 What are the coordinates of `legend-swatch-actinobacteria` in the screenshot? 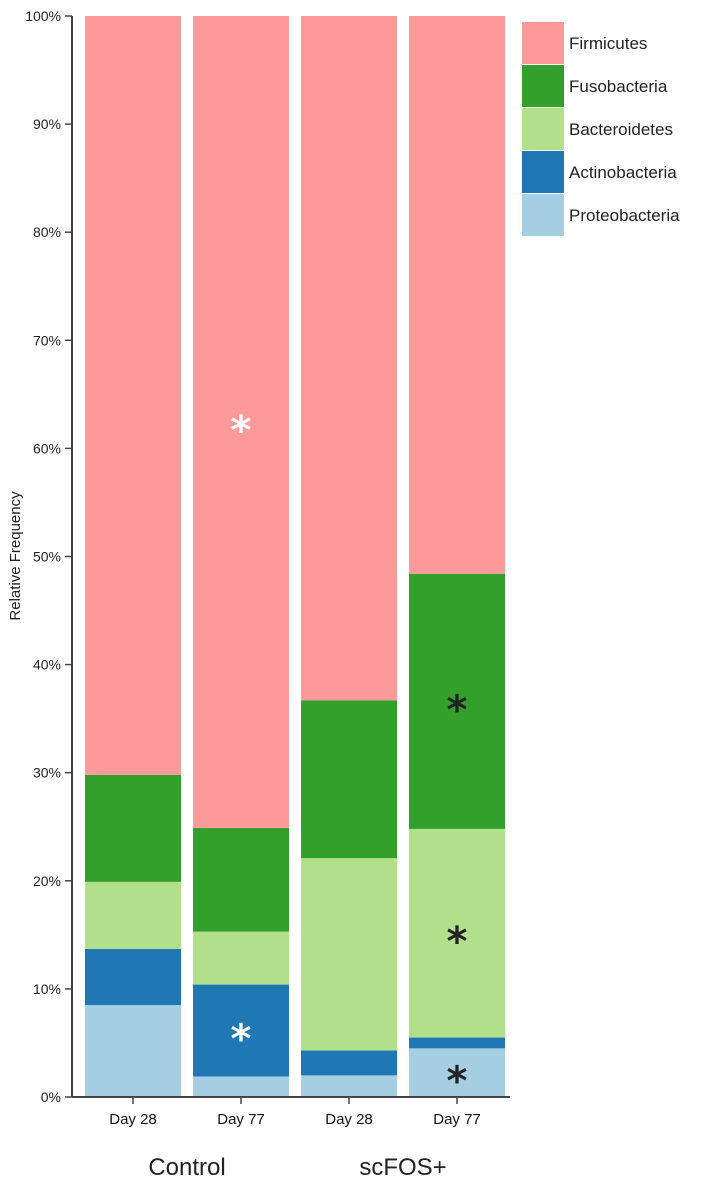 It's located at (543, 172).